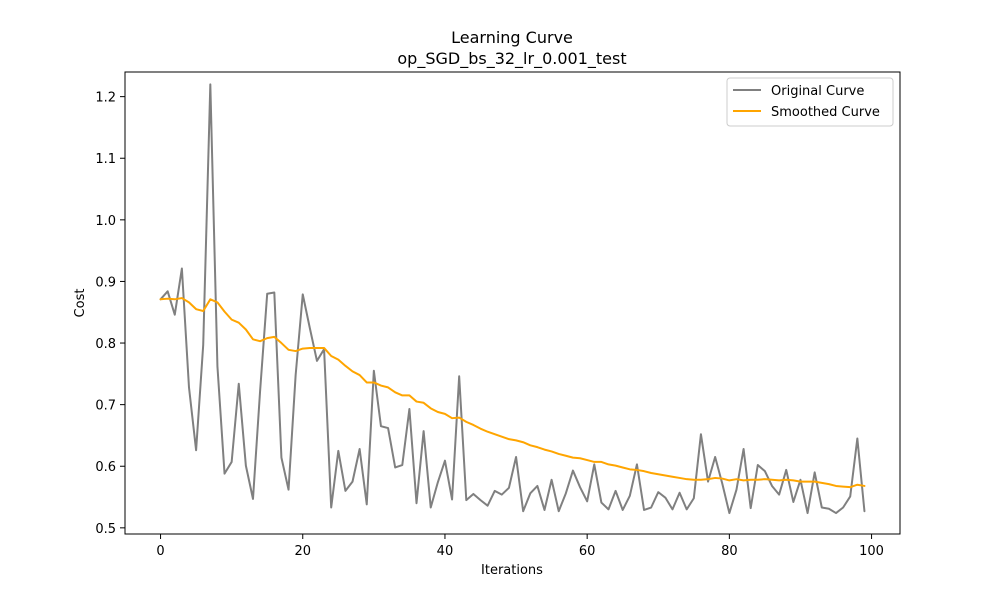 This screenshot has height=600, width=1000. What do you see at coordinates (825, 112) in the screenshot?
I see `legend-smoothed-label: Smoothed Curve` at bounding box center [825, 112].